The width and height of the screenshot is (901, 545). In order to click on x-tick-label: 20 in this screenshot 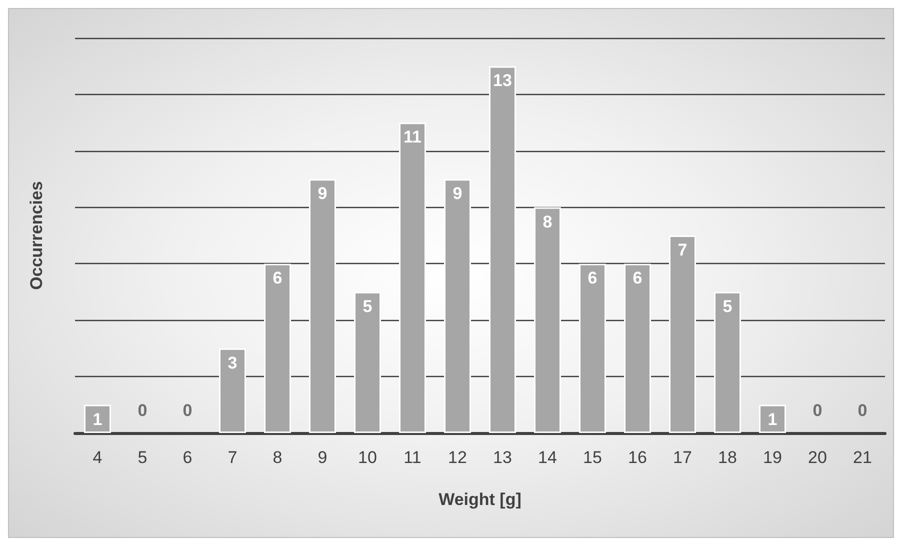, I will do `click(817, 457)`.